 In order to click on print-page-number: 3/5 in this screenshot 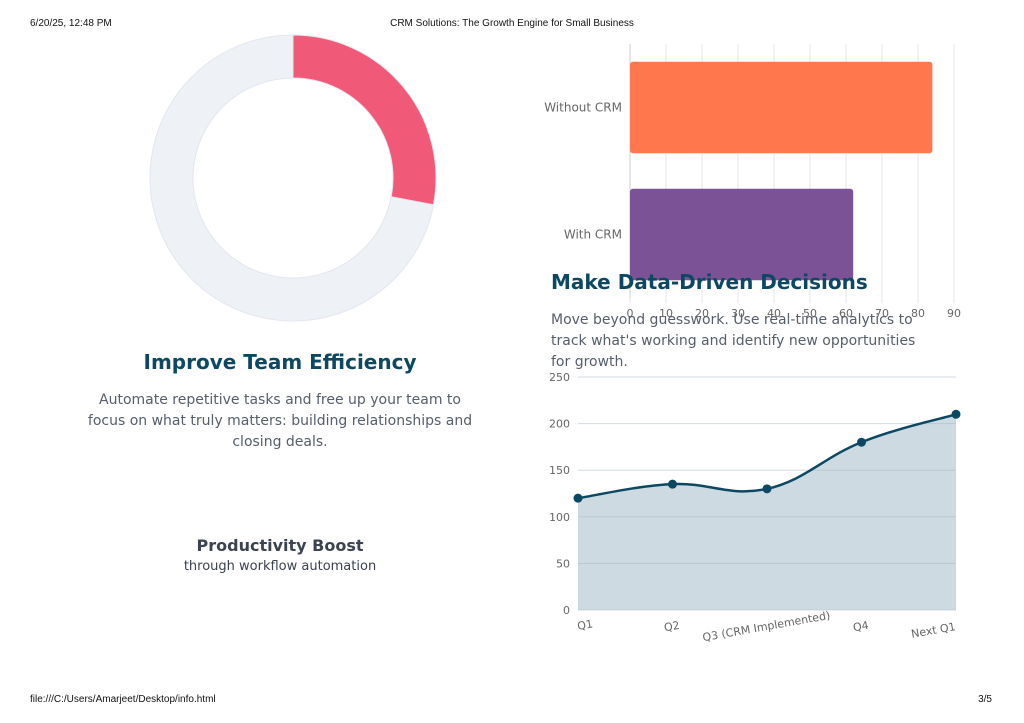, I will do `click(985, 699)`.